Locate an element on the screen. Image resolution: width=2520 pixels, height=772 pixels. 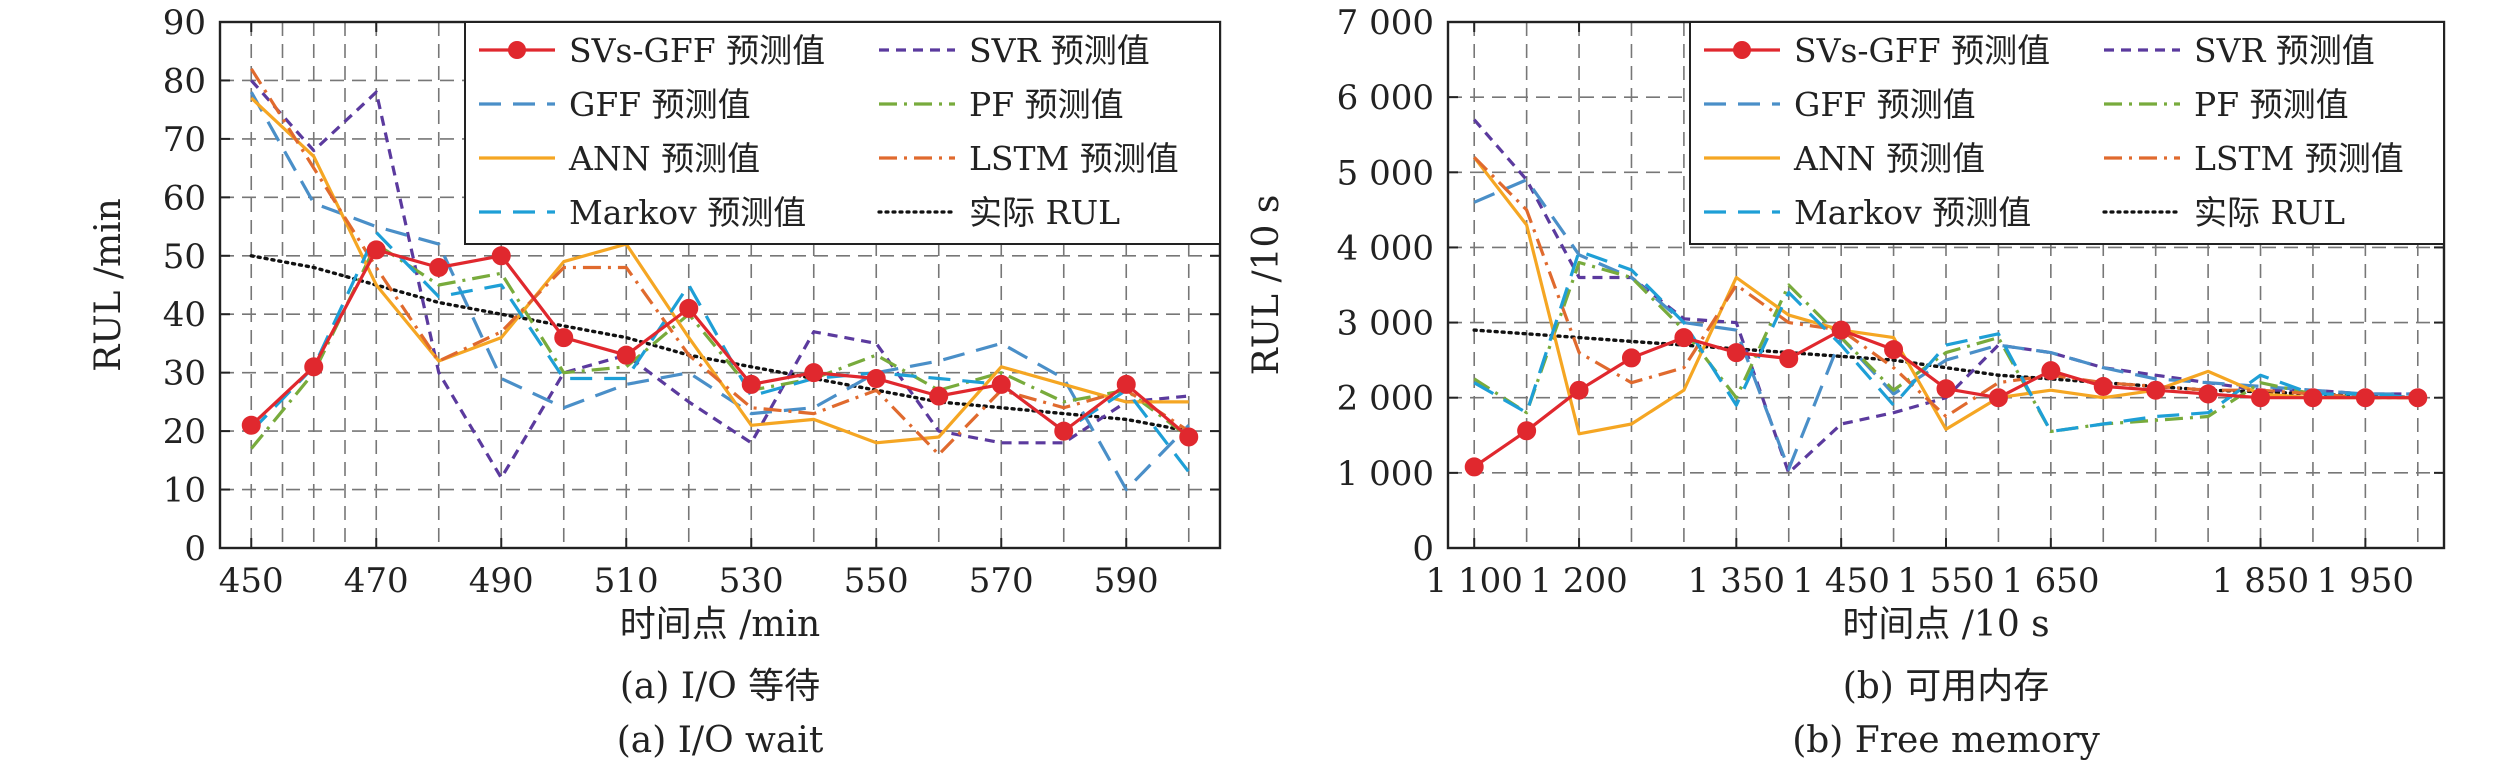
x-tick-label: 1 950 is located at coordinates (2365, 581).